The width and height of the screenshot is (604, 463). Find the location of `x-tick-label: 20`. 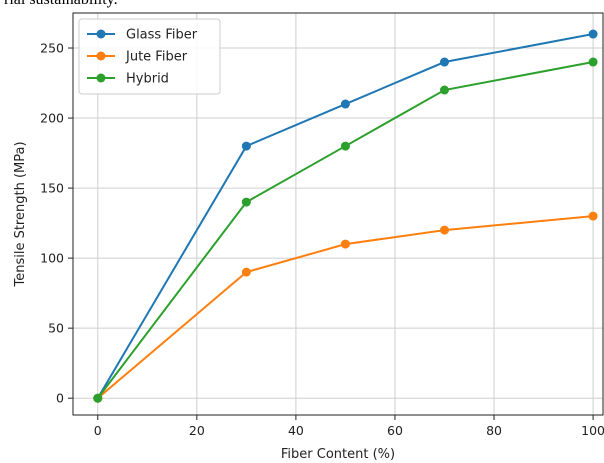

x-tick-label: 20 is located at coordinates (197, 430).